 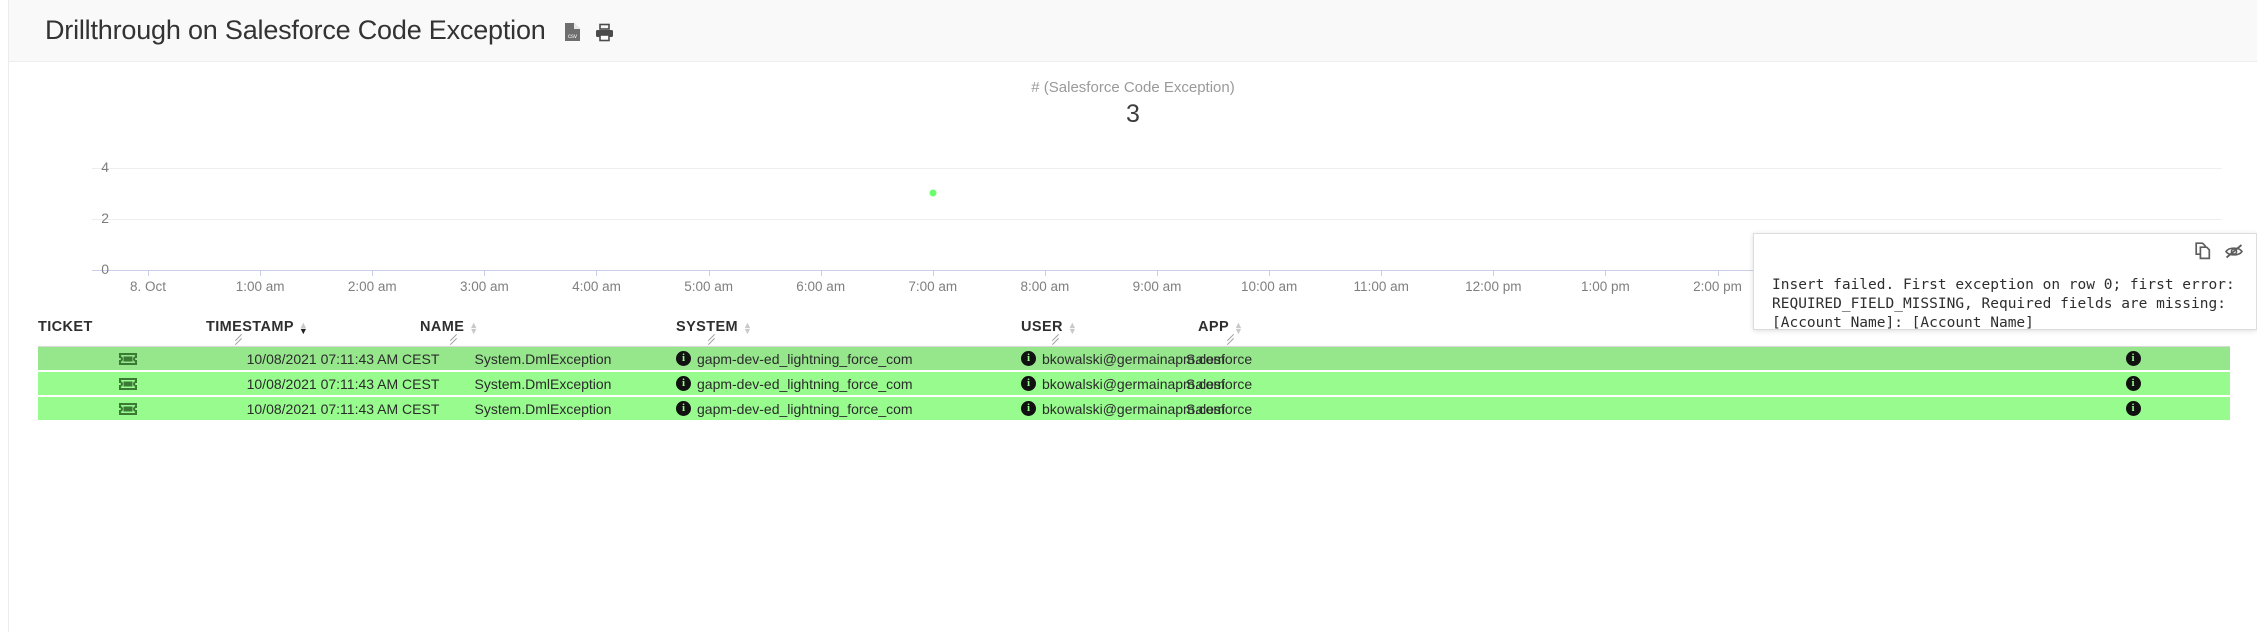 I want to click on column-header-user: USER ▲ ▼, so click(x=1049, y=327).